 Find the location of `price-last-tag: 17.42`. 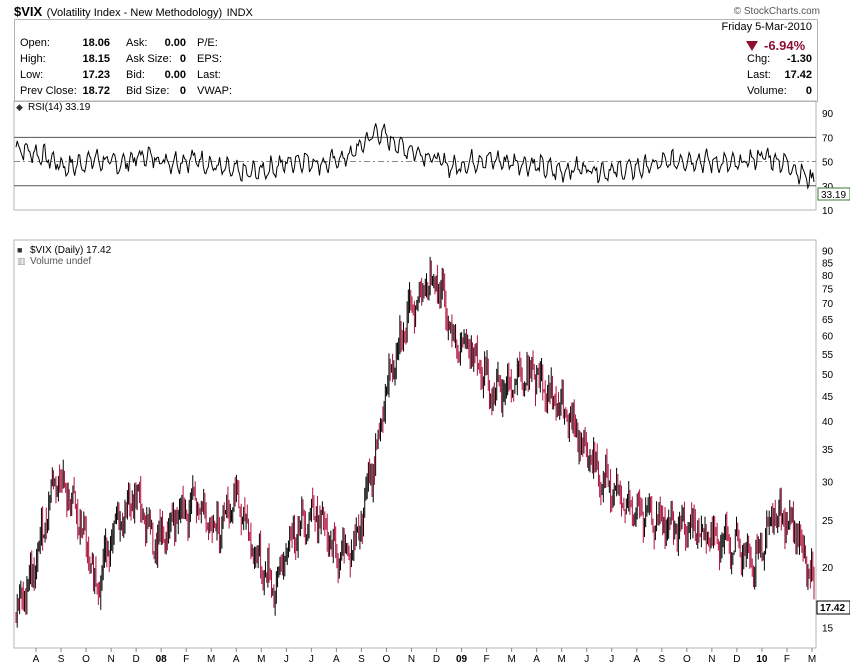

price-last-tag: 17.42 is located at coordinates (833, 607).